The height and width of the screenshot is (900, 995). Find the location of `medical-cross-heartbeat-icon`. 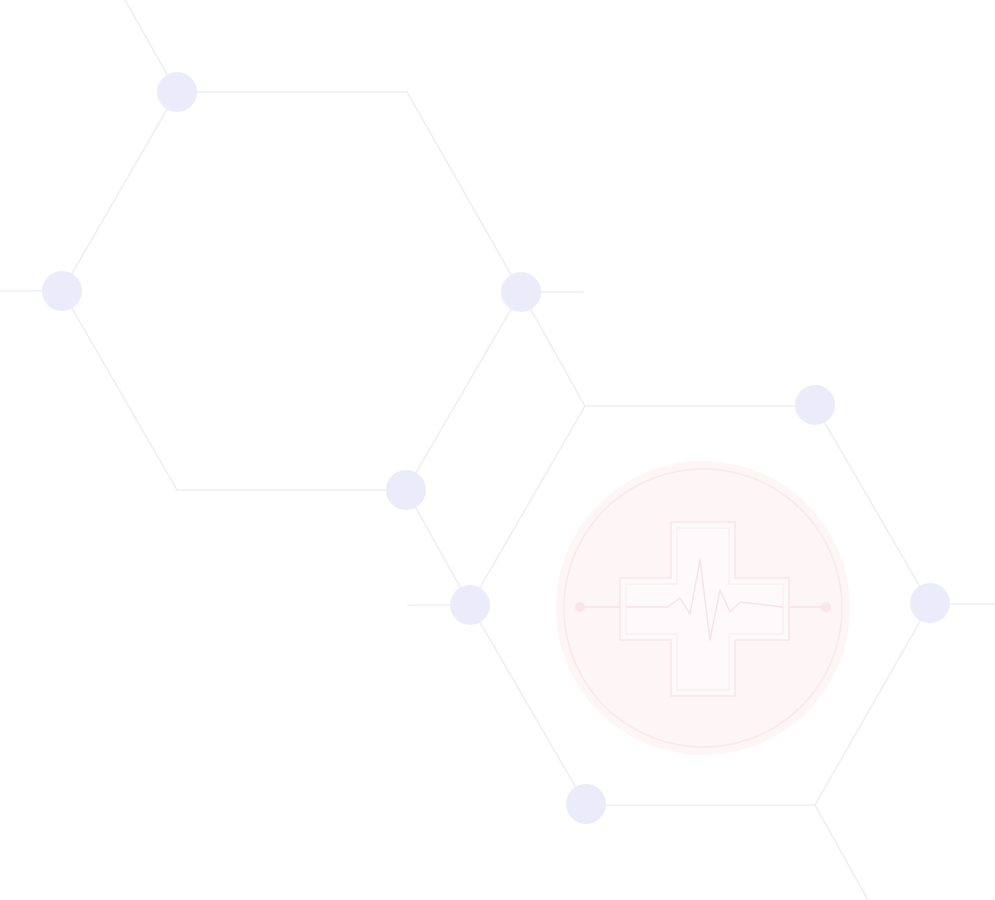

medical-cross-heartbeat-icon is located at coordinates (703, 608).